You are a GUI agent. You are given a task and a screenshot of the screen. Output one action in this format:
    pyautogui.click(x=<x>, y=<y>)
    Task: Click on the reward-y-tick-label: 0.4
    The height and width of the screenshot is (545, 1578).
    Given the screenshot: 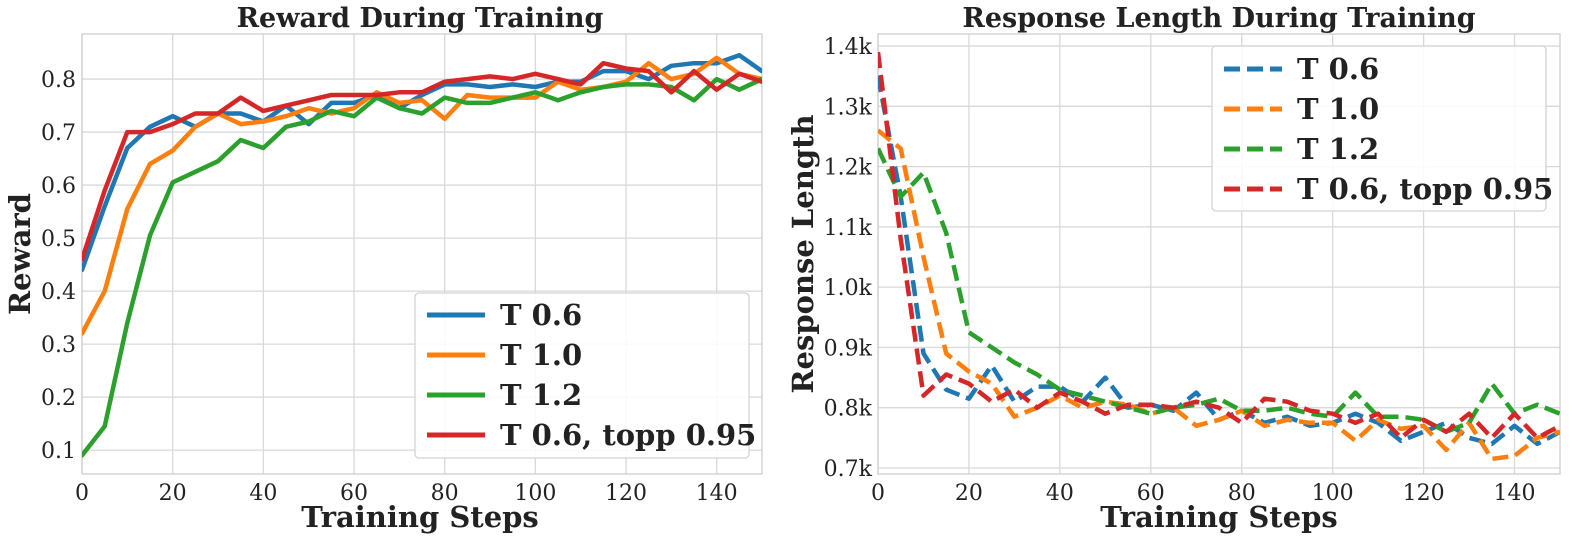 What is the action you would take?
    pyautogui.click(x=58, y=292)
    